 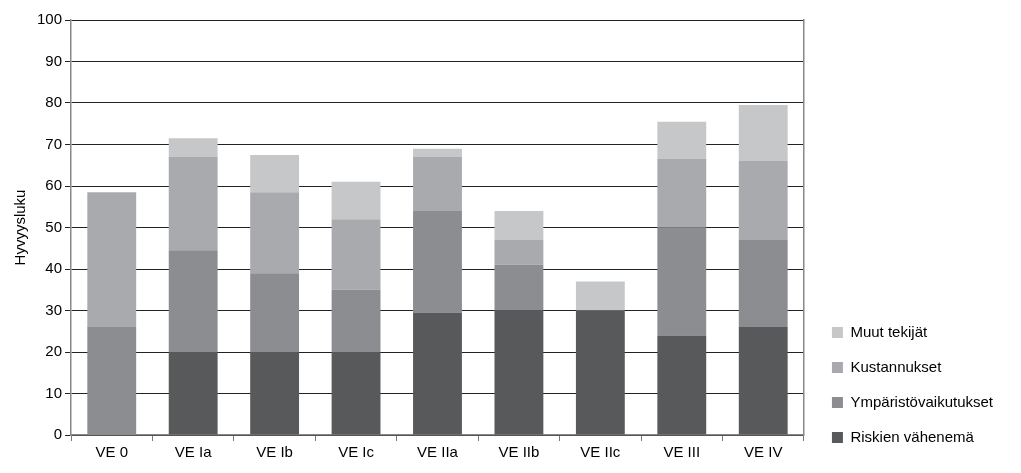 I want to click on y-tick-label: 20, so click(x=54, y=351).